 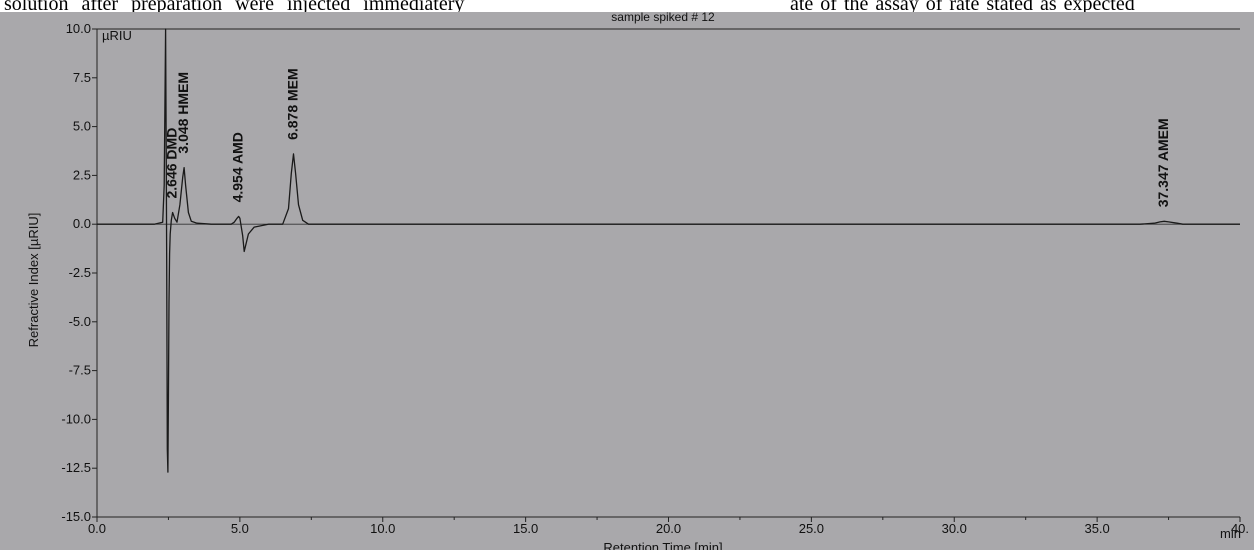 What do you see at coordinates (1163, 162) in the screenshot?
I see `peak-label: 37.347 AMEM` at bounding box center [1163, 162].